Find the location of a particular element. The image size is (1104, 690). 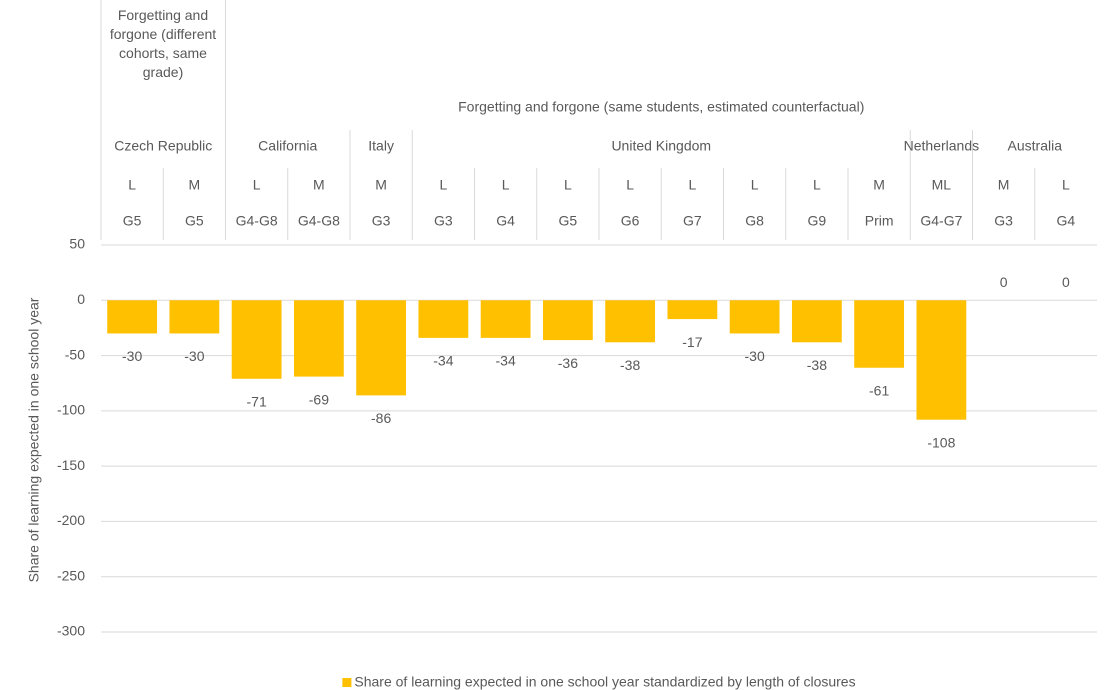

country-label: Italy is located at coordinates (381, 146).